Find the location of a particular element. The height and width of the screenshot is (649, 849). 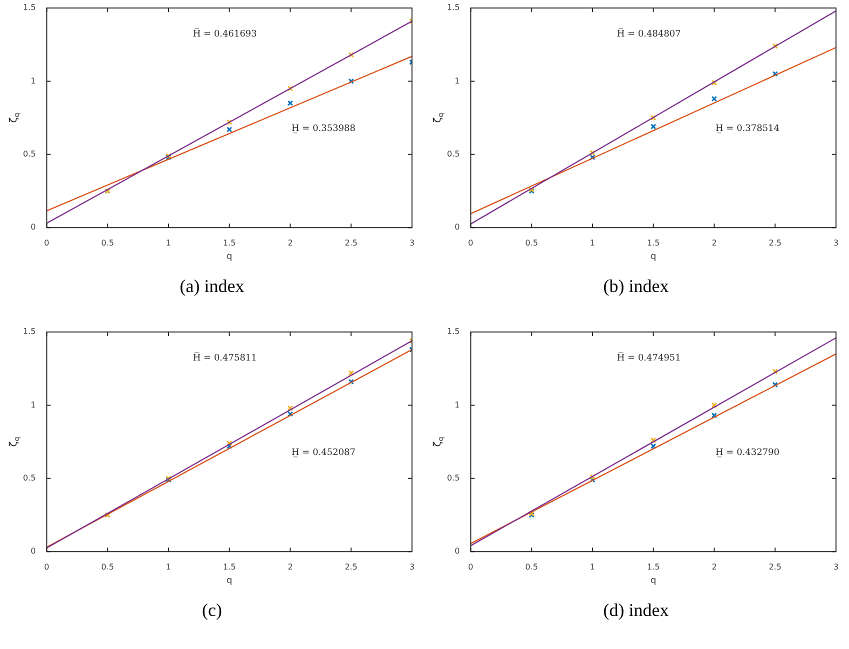

text: (a) index is located at coordinates (212, 286).